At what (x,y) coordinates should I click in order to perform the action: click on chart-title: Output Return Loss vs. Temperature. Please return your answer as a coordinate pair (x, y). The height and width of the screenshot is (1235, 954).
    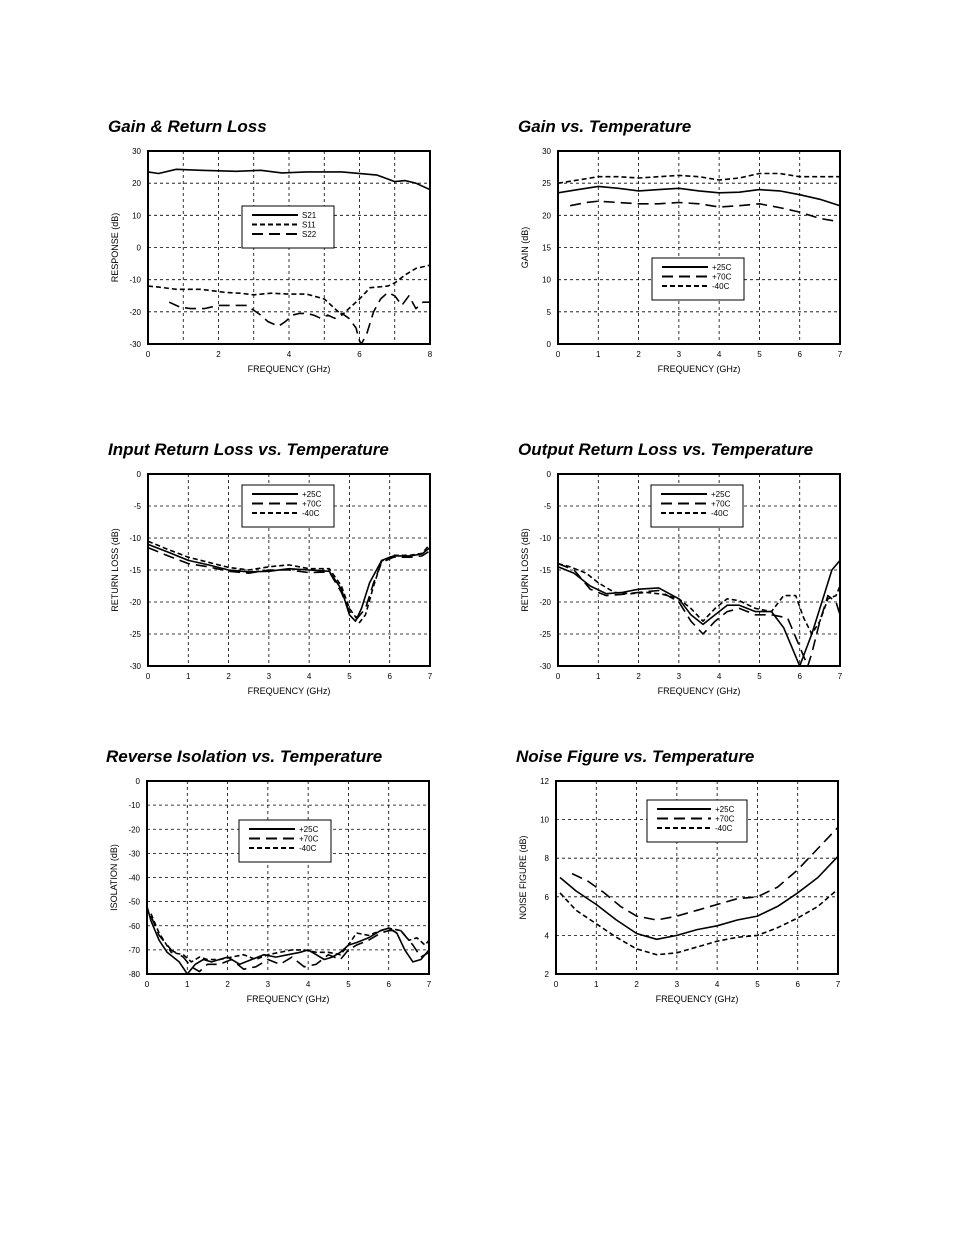
    Looking at the image, I should click on (666, 449).